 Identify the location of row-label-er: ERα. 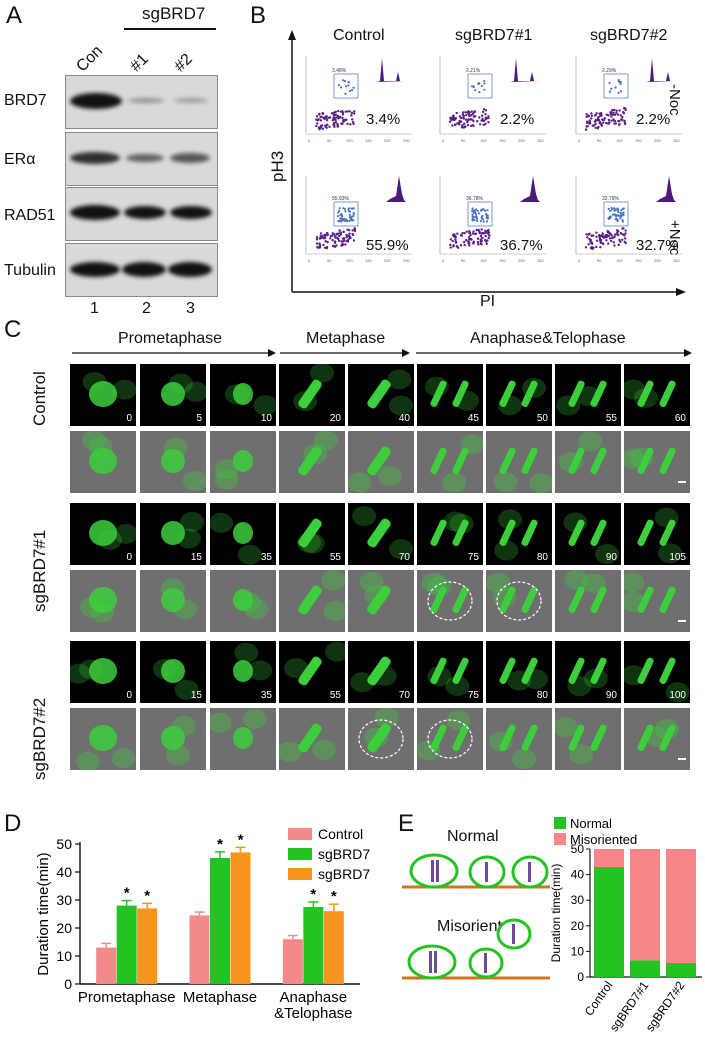
(20, 159).